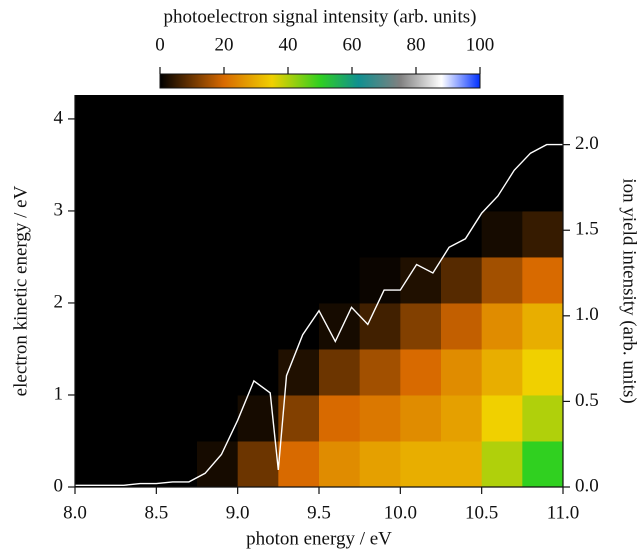 This screenshot has height=552, width=640. I want to click on y-tick-label: 1, so click(59, 393).